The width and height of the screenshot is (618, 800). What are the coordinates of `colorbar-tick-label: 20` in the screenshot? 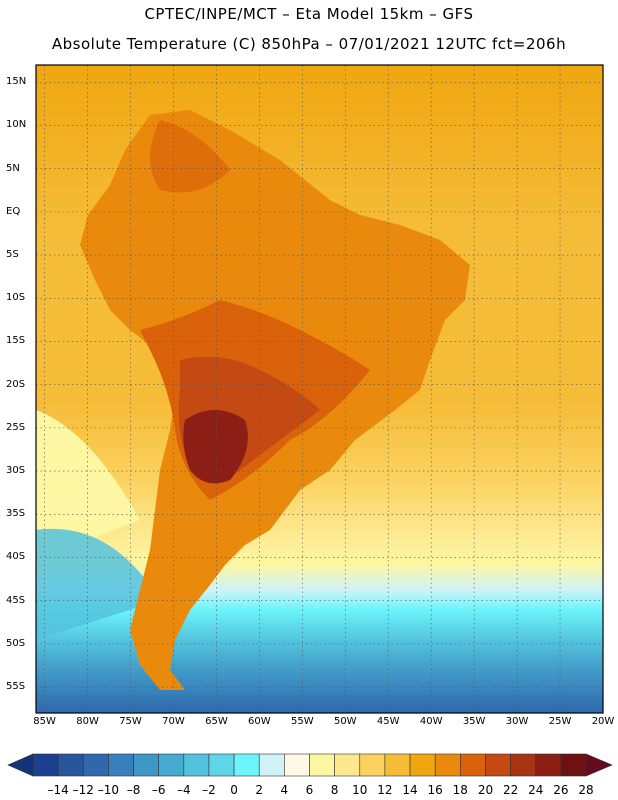 It's located at (485, 790).